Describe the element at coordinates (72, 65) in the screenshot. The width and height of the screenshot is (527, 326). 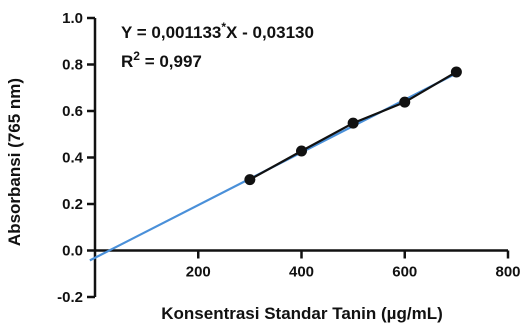
I see `y-tick-label: 0.8` at that location.